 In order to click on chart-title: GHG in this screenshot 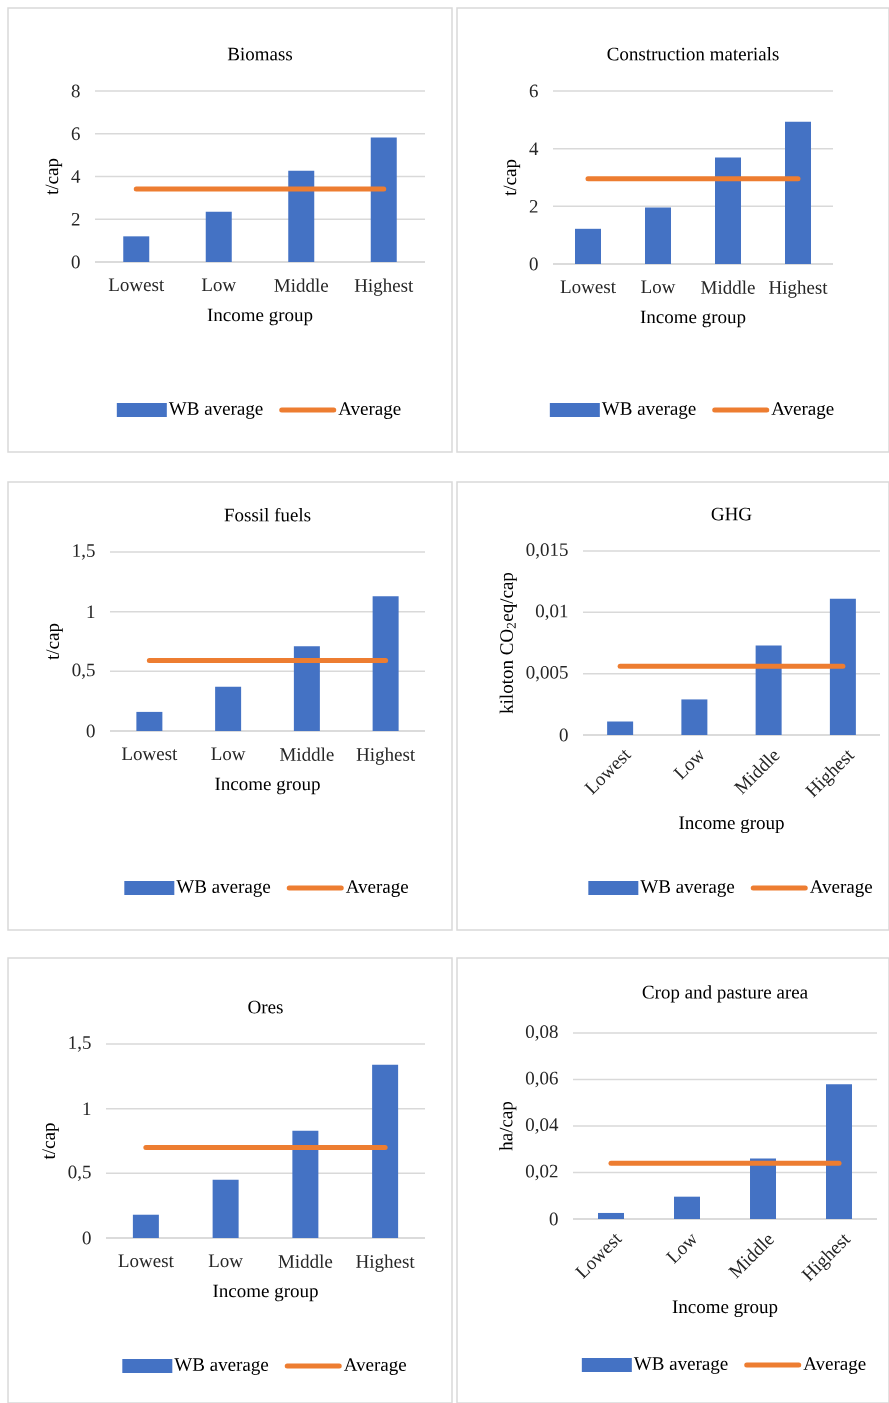, I will do `click(731, 514)`.